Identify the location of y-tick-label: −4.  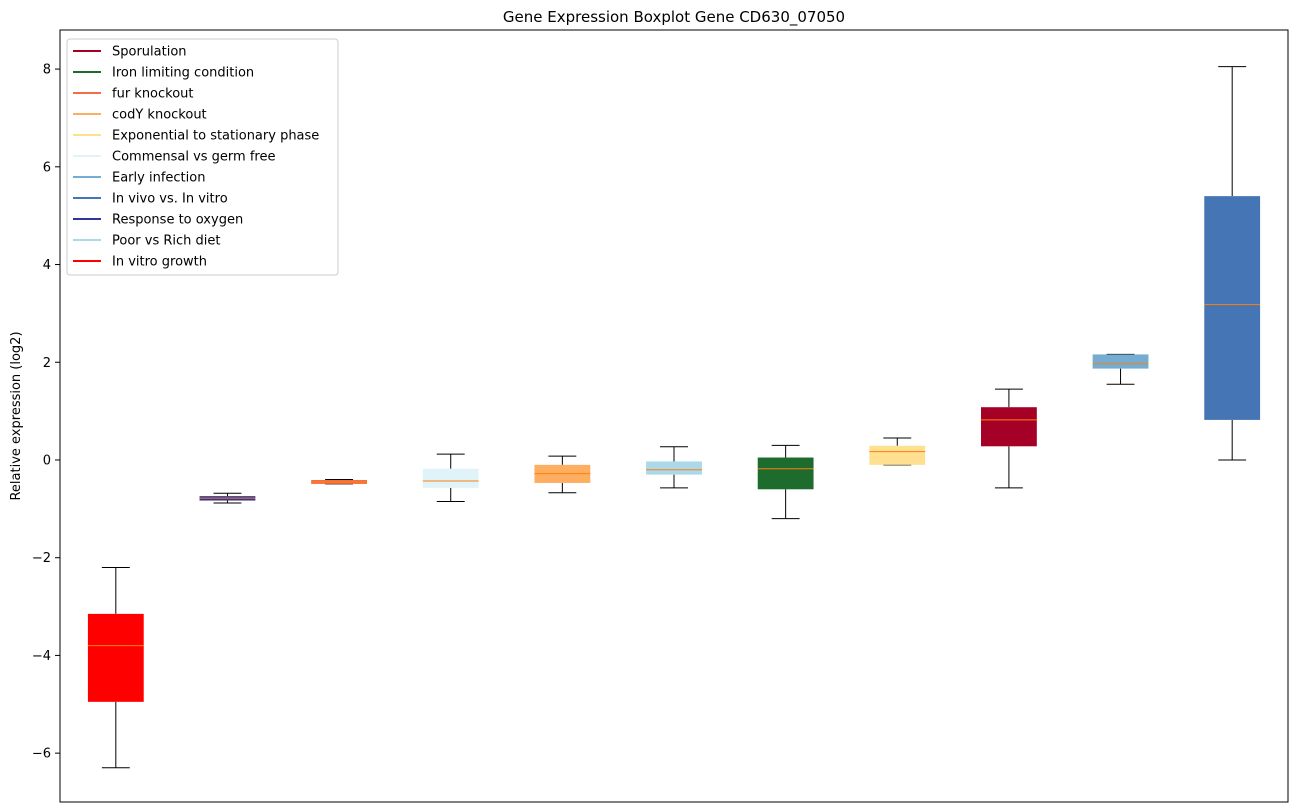
(41, 656).